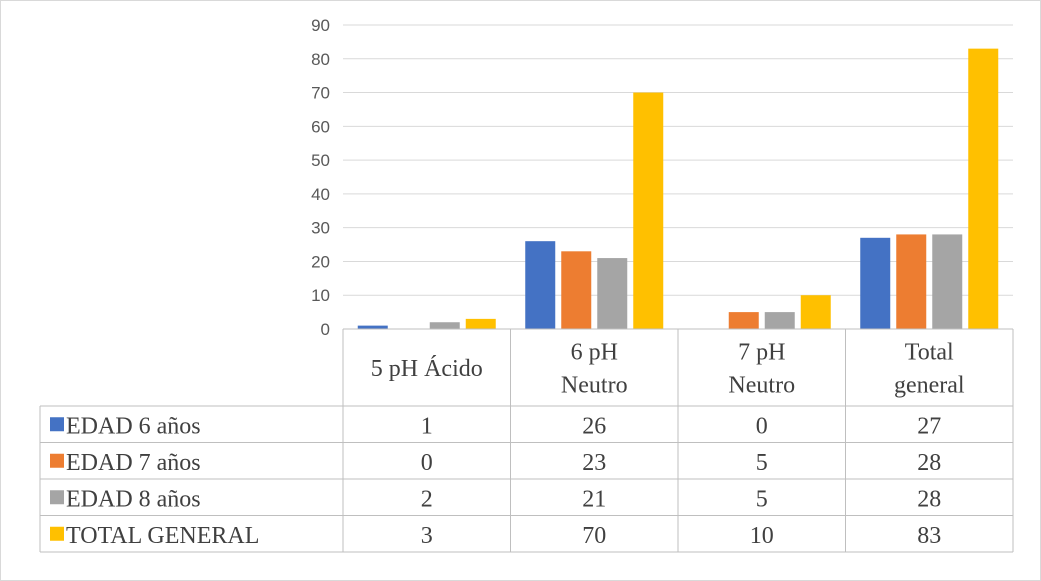 This screenshot has height=581, width=1041. Describe the element at coordinates (427, 499) in the screenshot. I see `table-cell: 2` at that location.